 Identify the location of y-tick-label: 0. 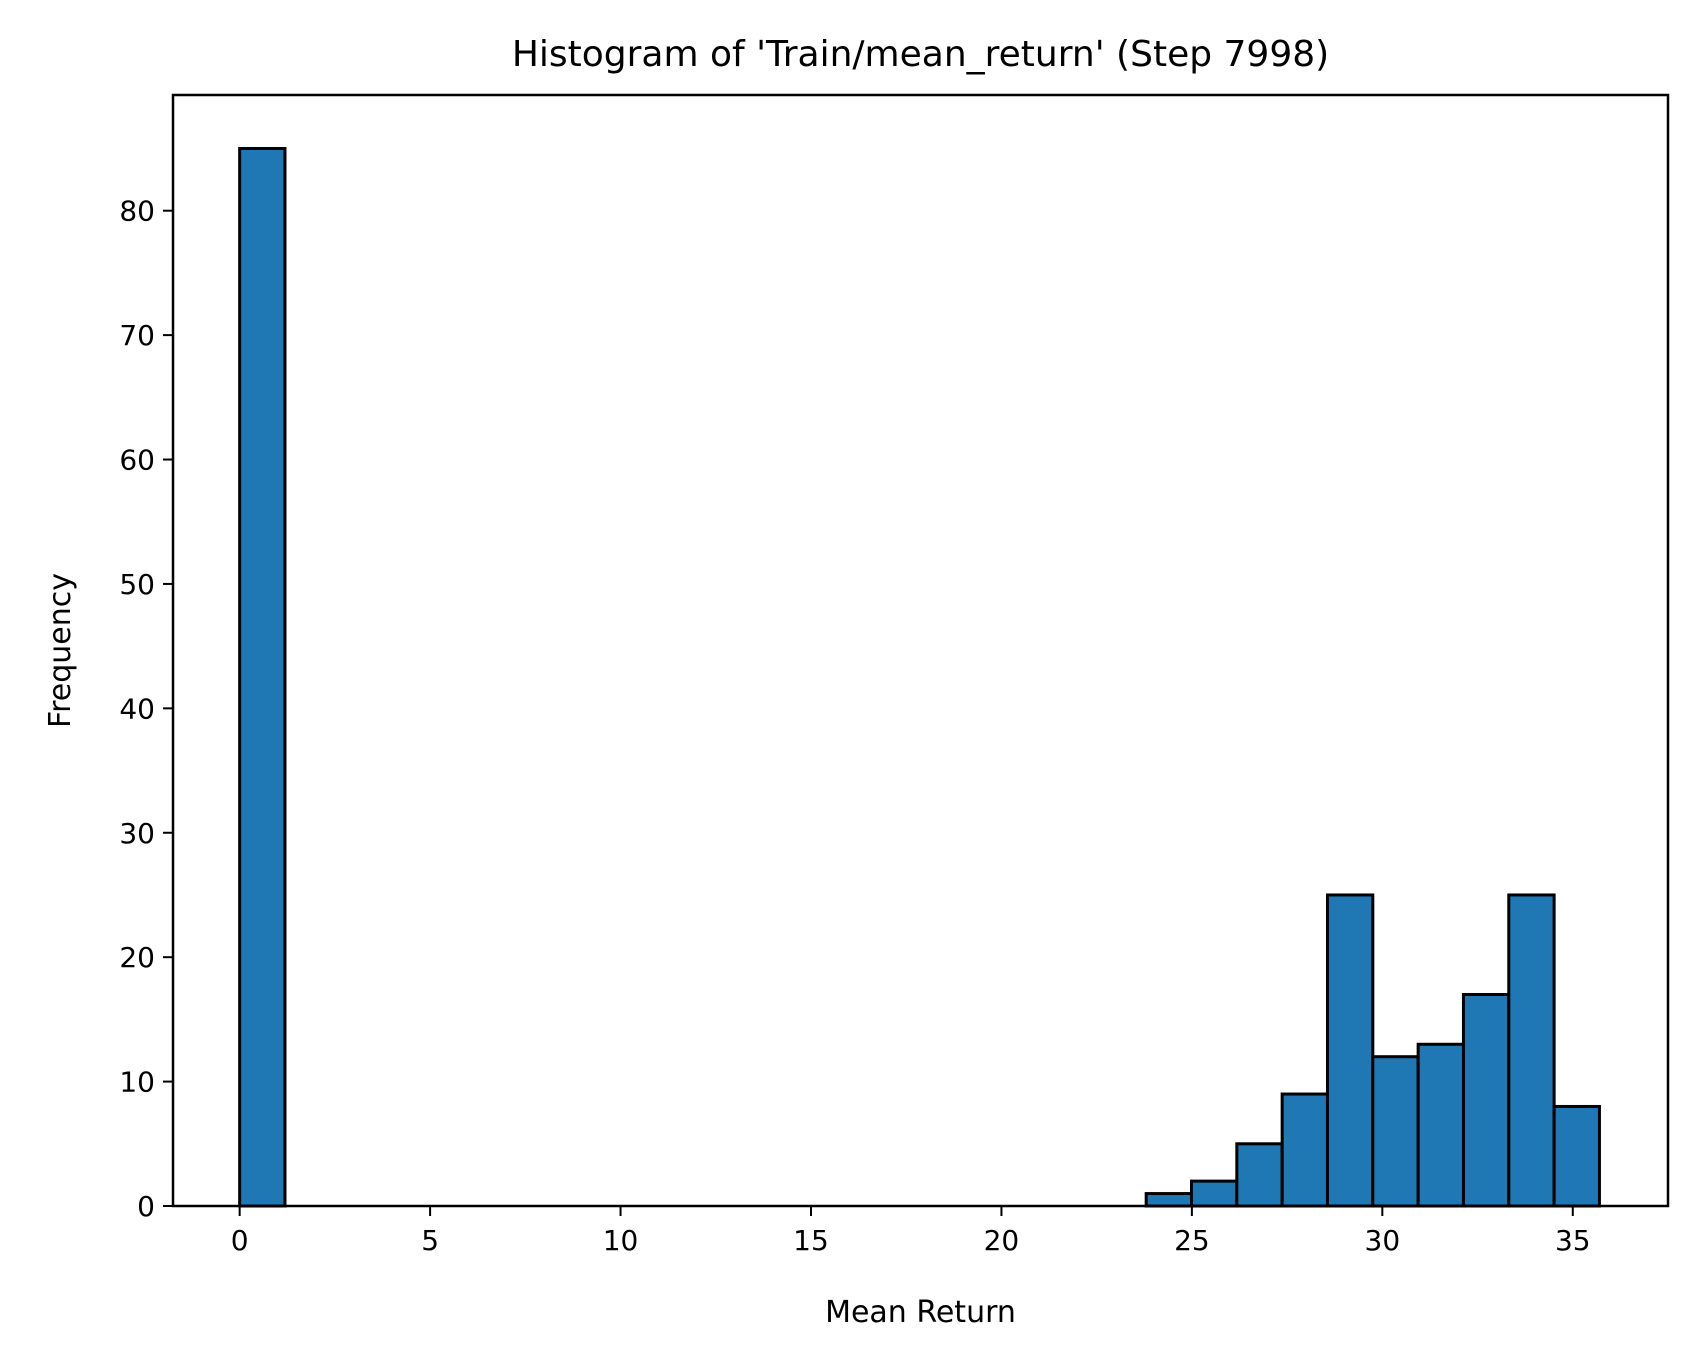
(146, 1206).